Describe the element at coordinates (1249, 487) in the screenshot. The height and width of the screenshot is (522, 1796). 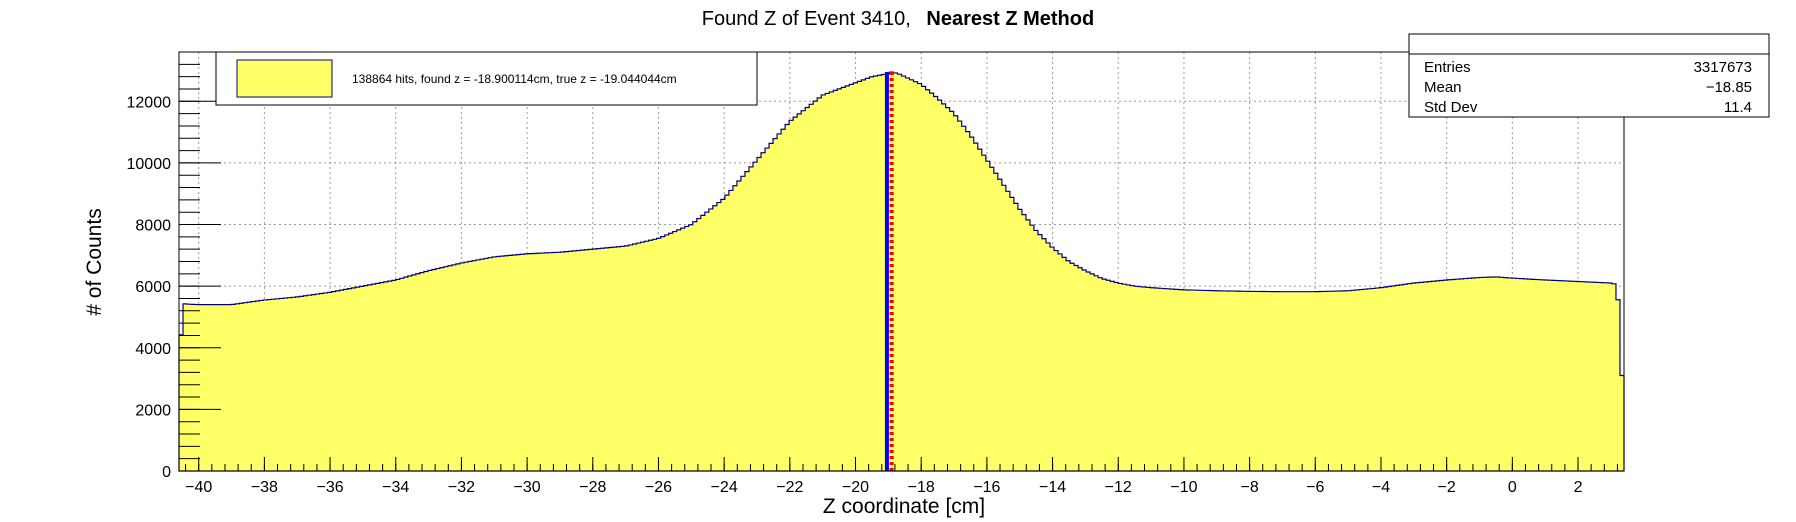
I see `x-tick-label: −8` at that location.